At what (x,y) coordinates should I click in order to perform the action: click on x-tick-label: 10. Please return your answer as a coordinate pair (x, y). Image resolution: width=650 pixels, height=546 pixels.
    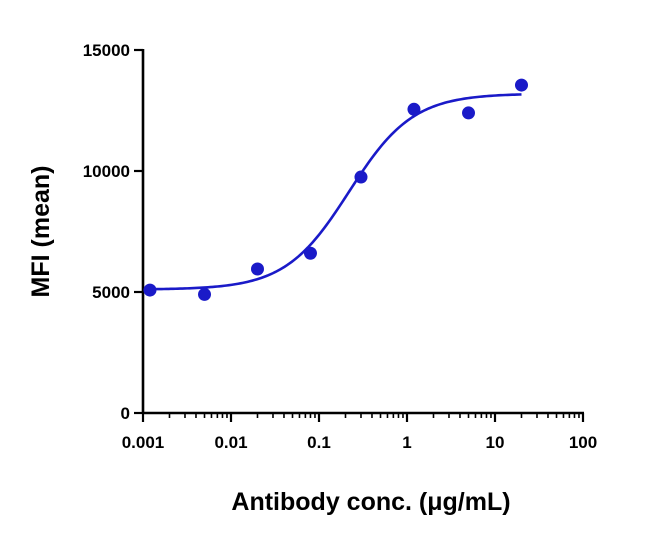
    Looking at the image, I should click on (495, 442).